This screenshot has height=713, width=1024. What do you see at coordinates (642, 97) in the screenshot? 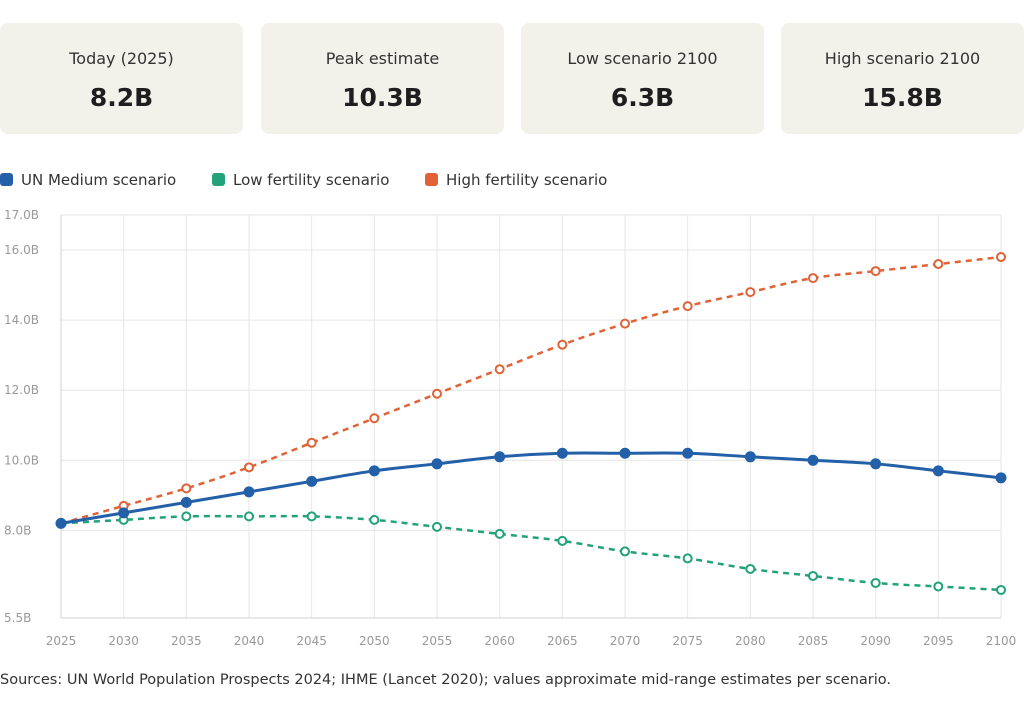
I see `stat-value: 6.3B` at bounding box center [642, 97].